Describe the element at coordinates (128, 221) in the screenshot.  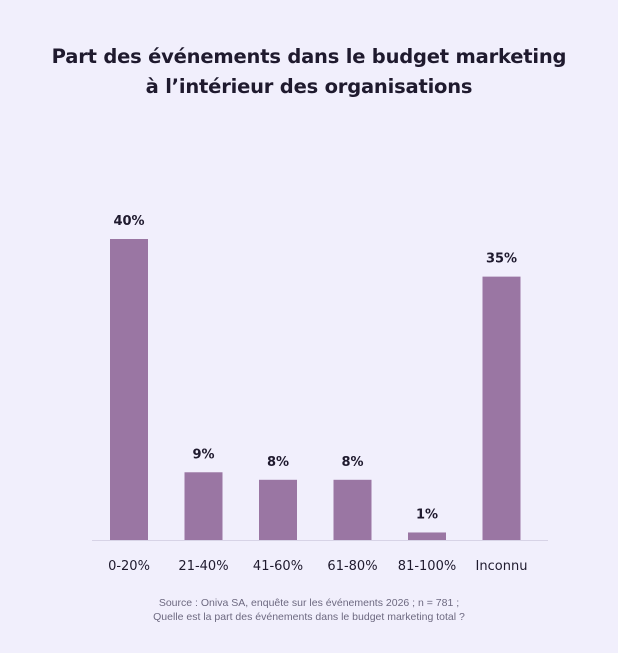
I see `data-label-0: 40%` at that location.